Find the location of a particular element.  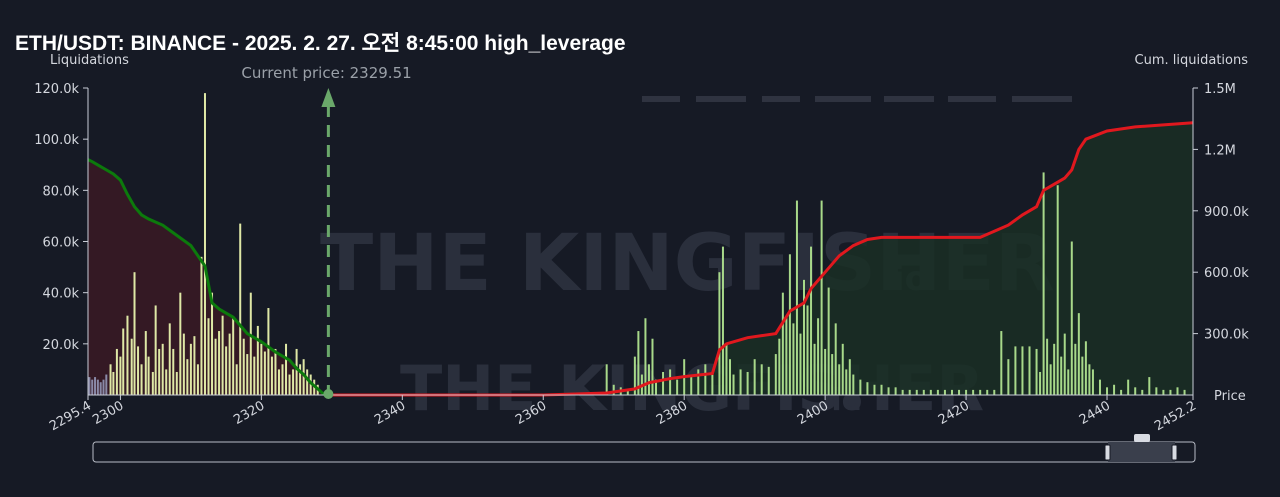

right-tick-label: 600.0k is located at coordinates (1226, 273).